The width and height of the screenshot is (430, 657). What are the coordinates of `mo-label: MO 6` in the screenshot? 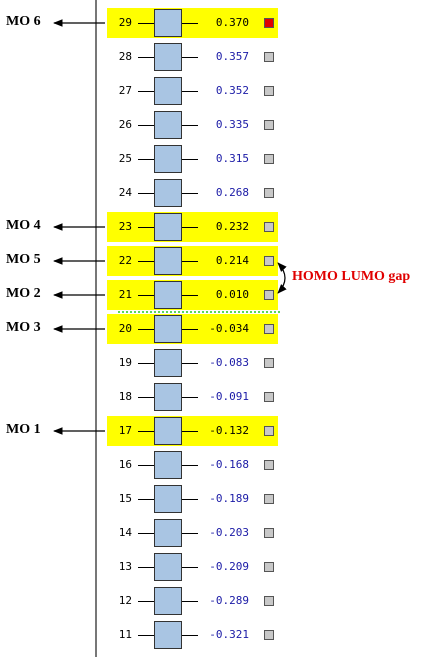 It's located at (23, 21).